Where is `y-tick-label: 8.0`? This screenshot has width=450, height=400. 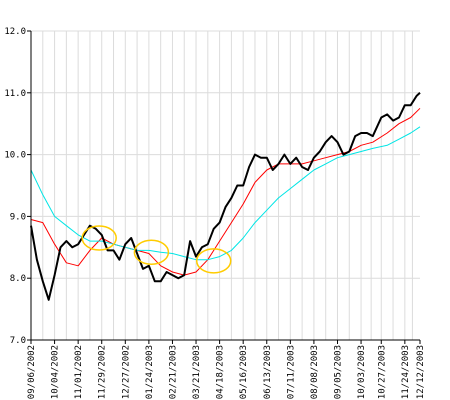 y-tick-label: 8.0 is located at coordinates (18, 279).